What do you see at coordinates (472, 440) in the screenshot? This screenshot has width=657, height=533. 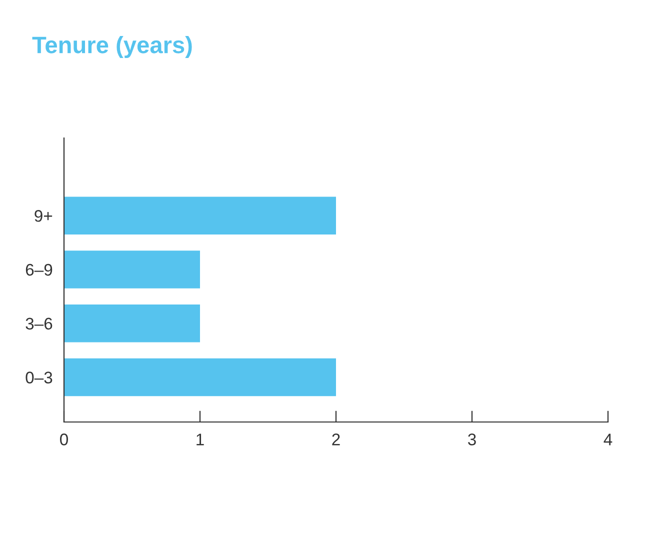 I see `x-tick-label: 3` at bounding box center [472, 440].